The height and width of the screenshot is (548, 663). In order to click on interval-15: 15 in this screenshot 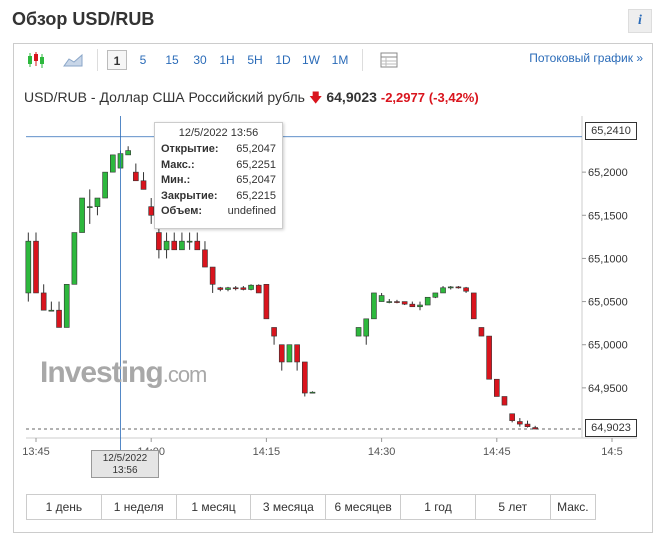, I will do `click(172, 60)`.